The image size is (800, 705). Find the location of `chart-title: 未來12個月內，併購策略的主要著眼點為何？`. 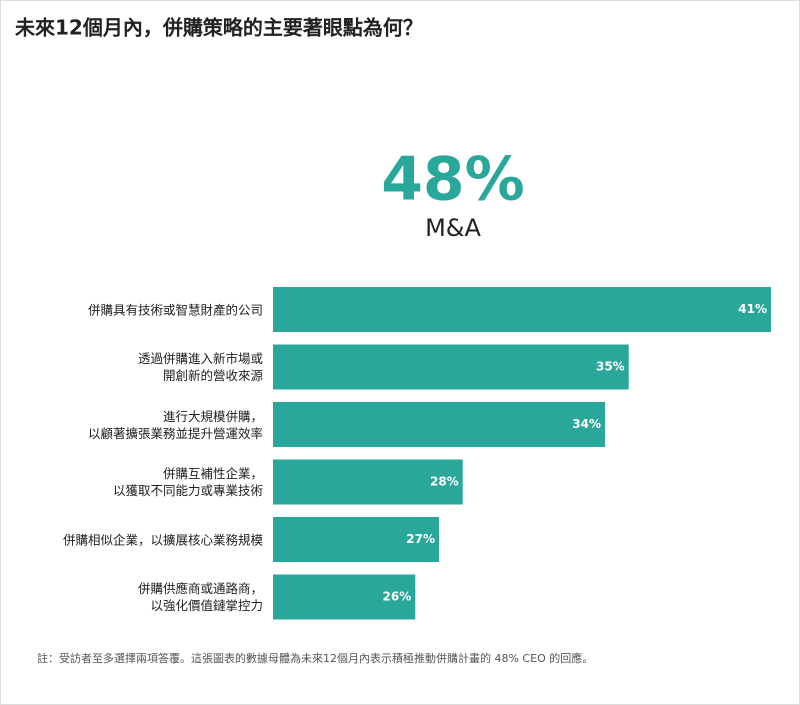

chart-title: 未來12個月內，併購策略的主要著眼點為何？ is located at coordinates (219, 28).